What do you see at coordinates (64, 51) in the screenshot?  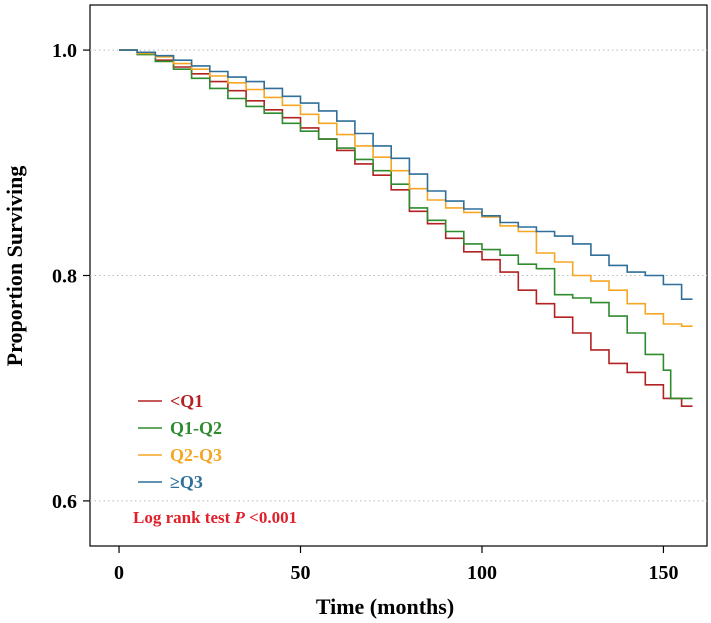 I see `y-tick-label: 1.0` at bounding box center [64, 51].